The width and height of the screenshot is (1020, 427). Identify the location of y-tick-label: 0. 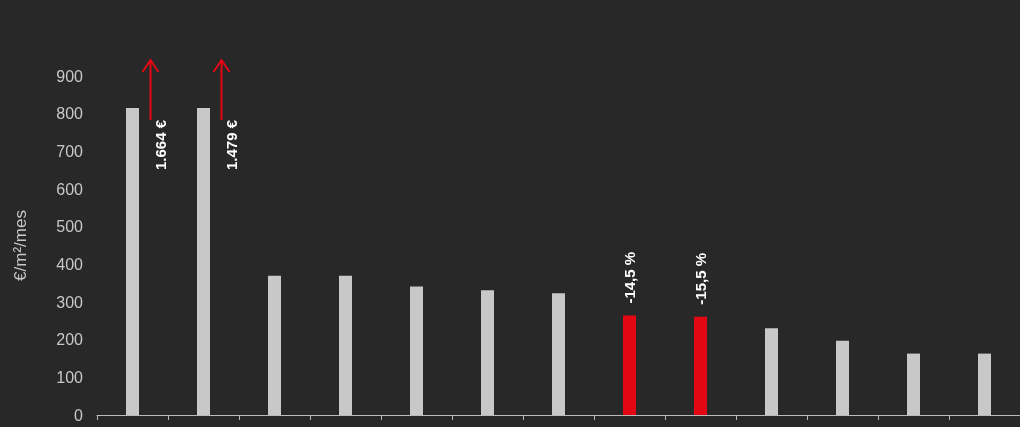
(79, 415).